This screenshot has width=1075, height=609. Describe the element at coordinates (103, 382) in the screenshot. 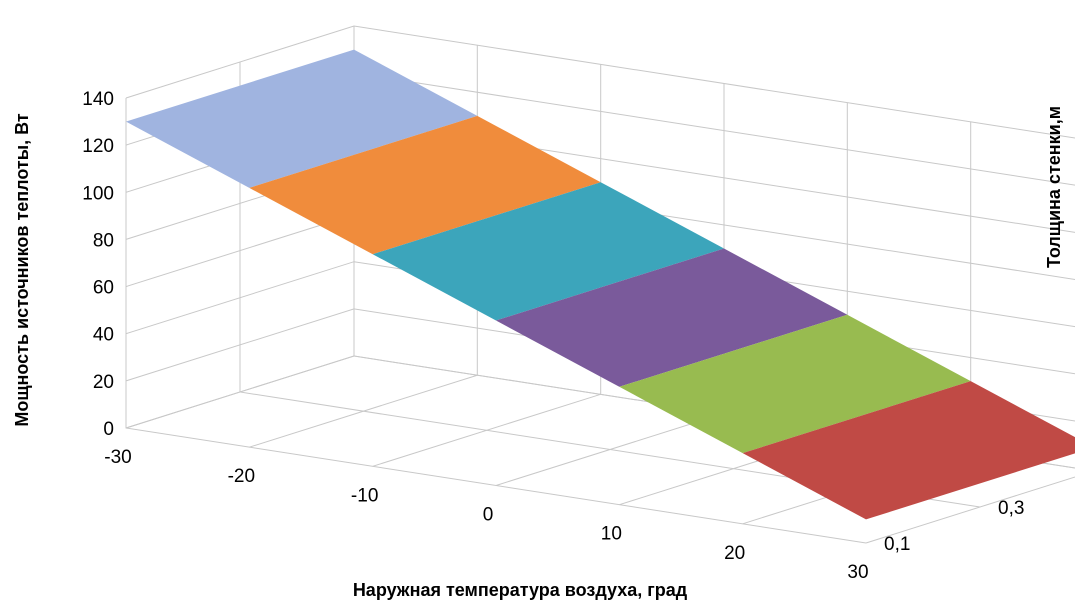

I see `y-tick-label: 20` at that location.